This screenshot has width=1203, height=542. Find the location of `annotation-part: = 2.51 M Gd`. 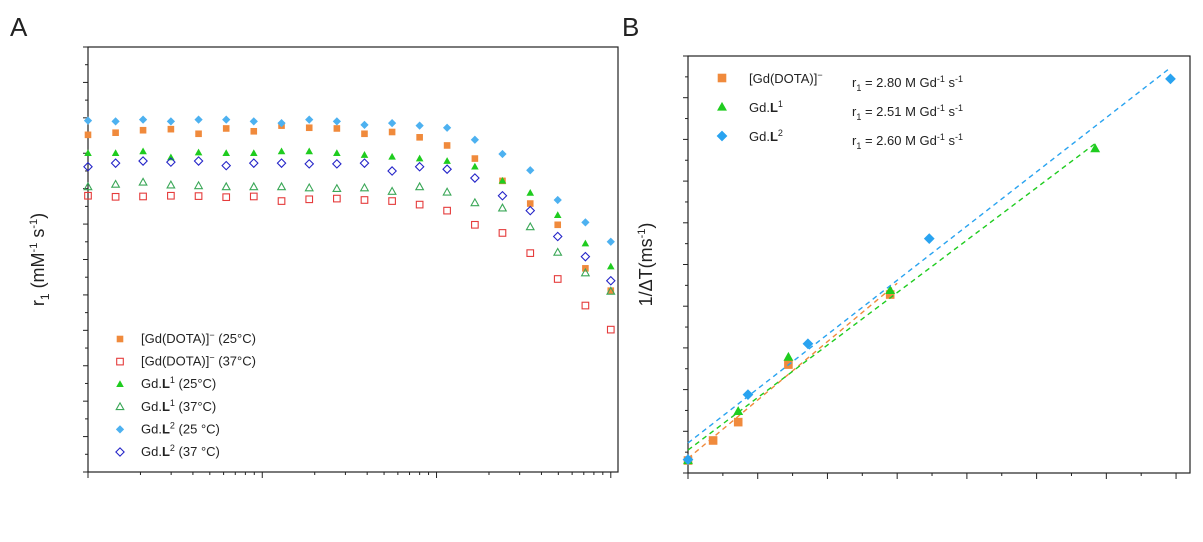

annotation-part: = 2.51 M Gd is located at coordinates (899, 111).